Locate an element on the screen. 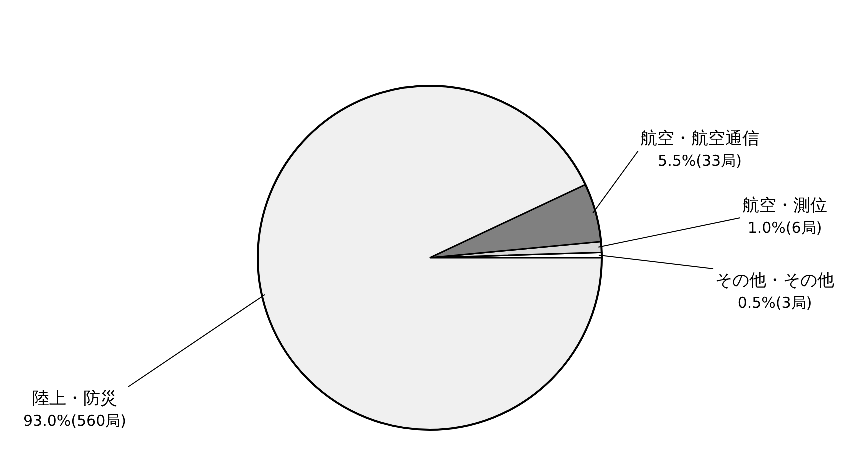 Image resolution: width=867 pixels, height=471 pixels. data-label: 5.5%(33局) is located at coordinates (700, 161).